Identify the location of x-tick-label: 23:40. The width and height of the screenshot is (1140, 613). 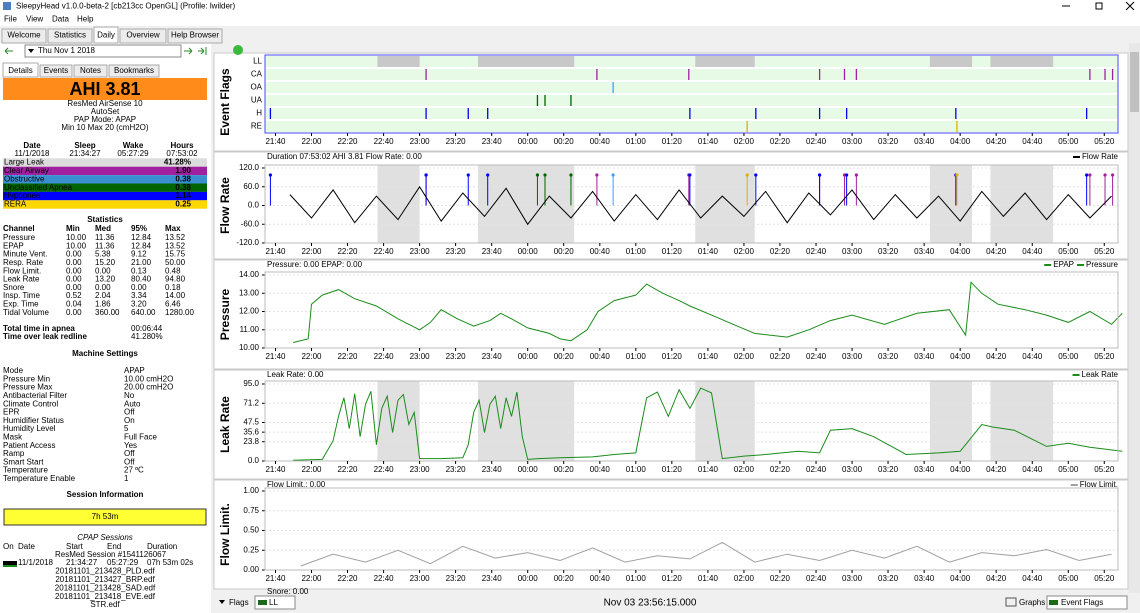
(492, 251).